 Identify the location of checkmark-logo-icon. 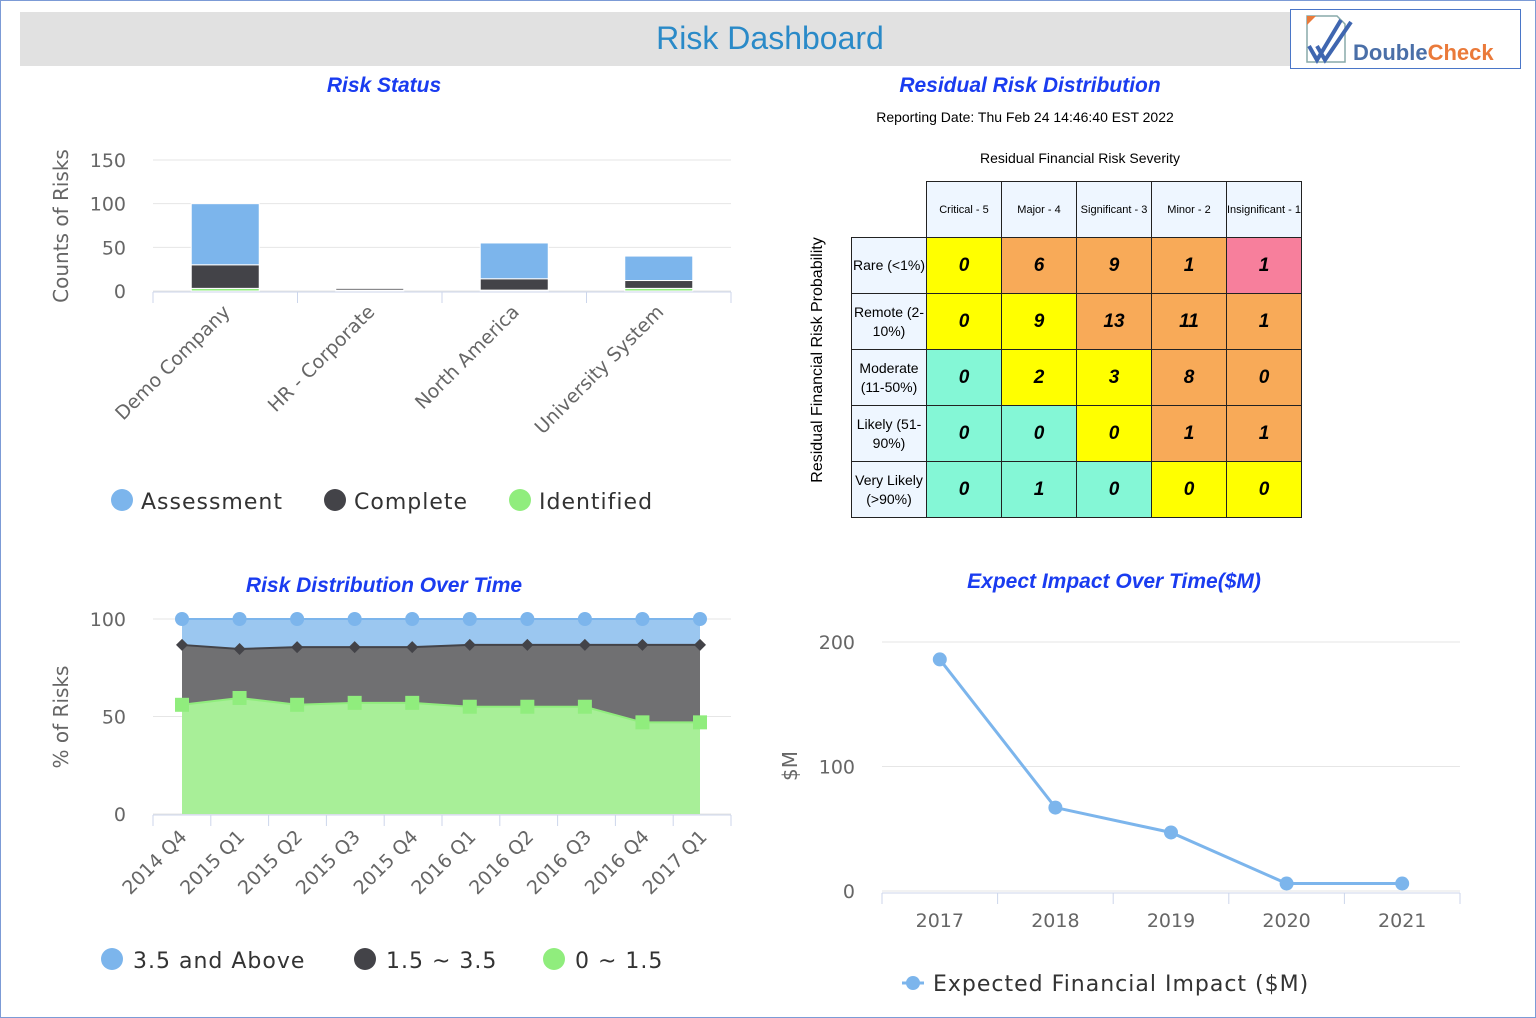
(1329, 39).